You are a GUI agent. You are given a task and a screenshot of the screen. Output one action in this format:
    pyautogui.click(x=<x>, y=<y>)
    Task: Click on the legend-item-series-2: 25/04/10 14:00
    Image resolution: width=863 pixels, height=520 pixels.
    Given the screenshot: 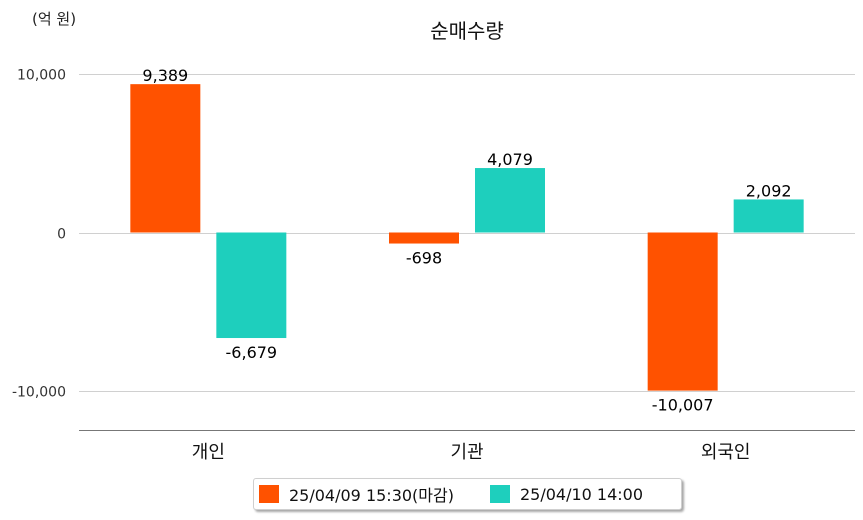 What is the action you would take?
    pyautogui.click(x=566, y=494)
    